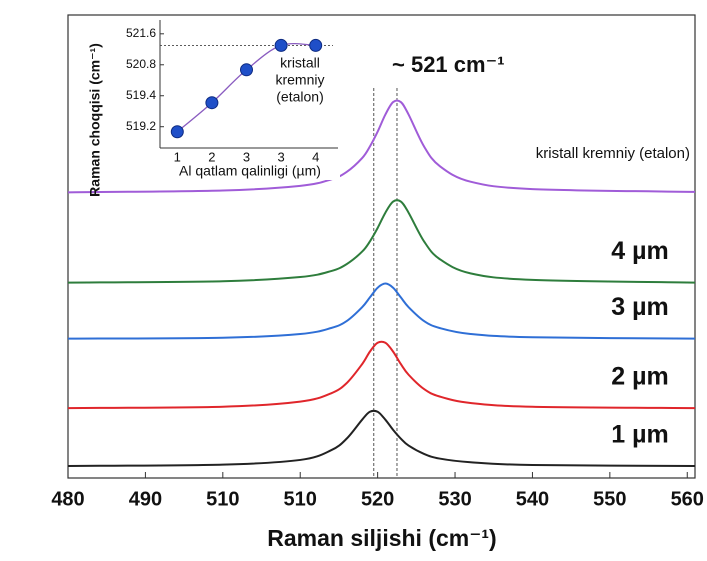 This screenshot has height=561, width=707. I want to click on series-label: 3 µm, so click(639, 307).